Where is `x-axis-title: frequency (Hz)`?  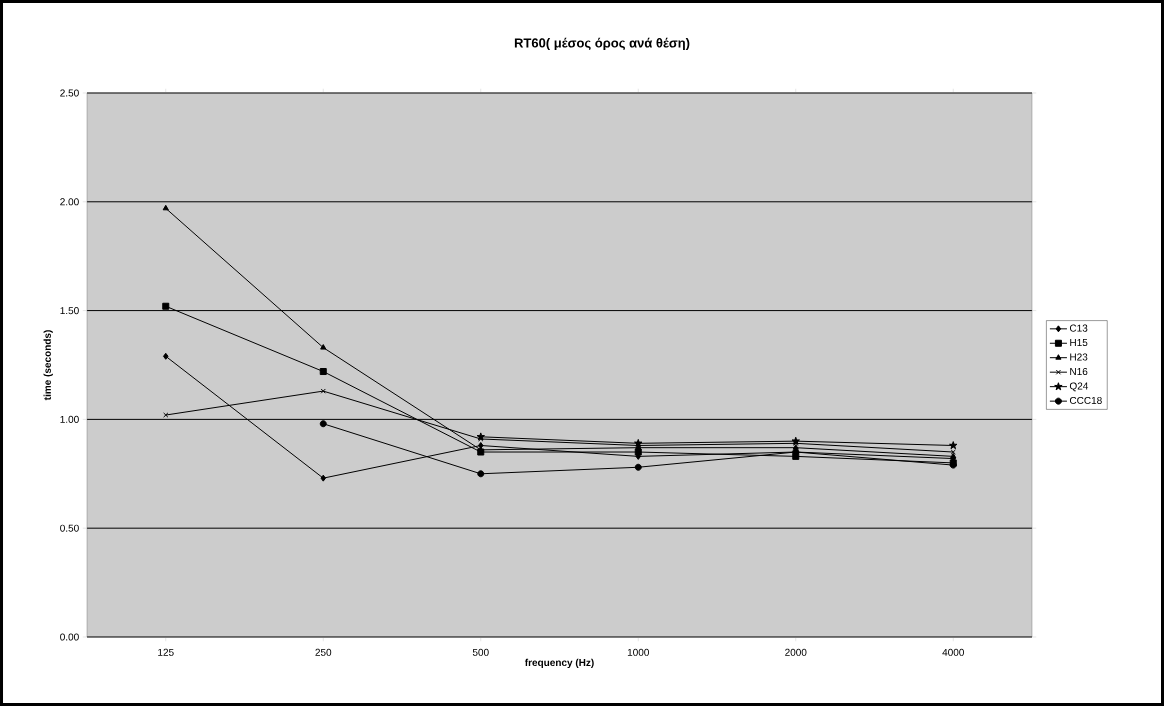
x-axis-title: frequency (Hz) is located at coordinates (559, 663).